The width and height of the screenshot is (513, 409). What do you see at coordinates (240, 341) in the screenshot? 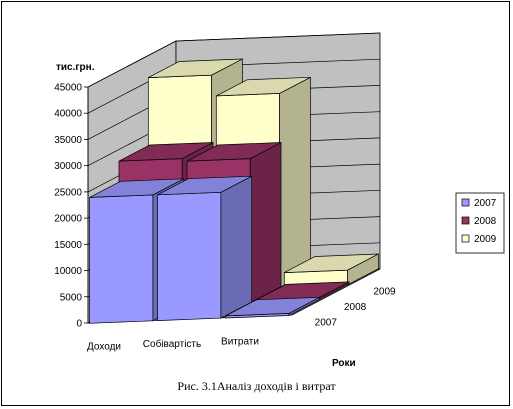
I see `x-tick-label: Витрати` at bounding box center [240, 341].